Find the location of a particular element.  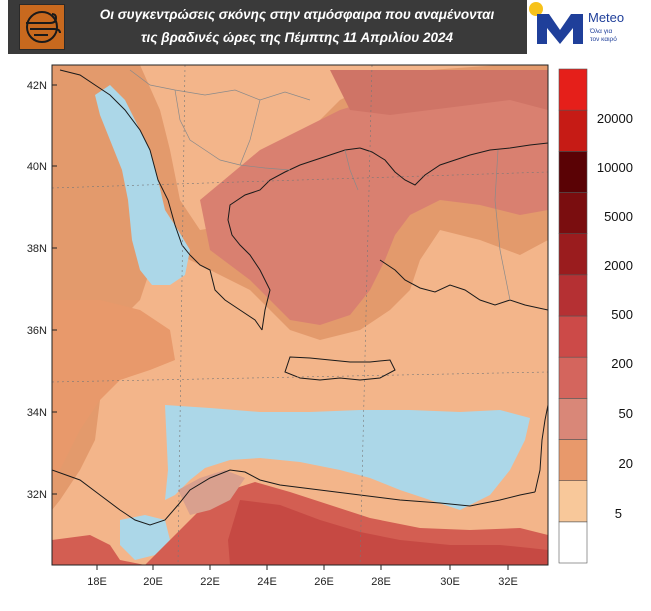

lon-label-22e: 22E is located at coordinates (210, 582).